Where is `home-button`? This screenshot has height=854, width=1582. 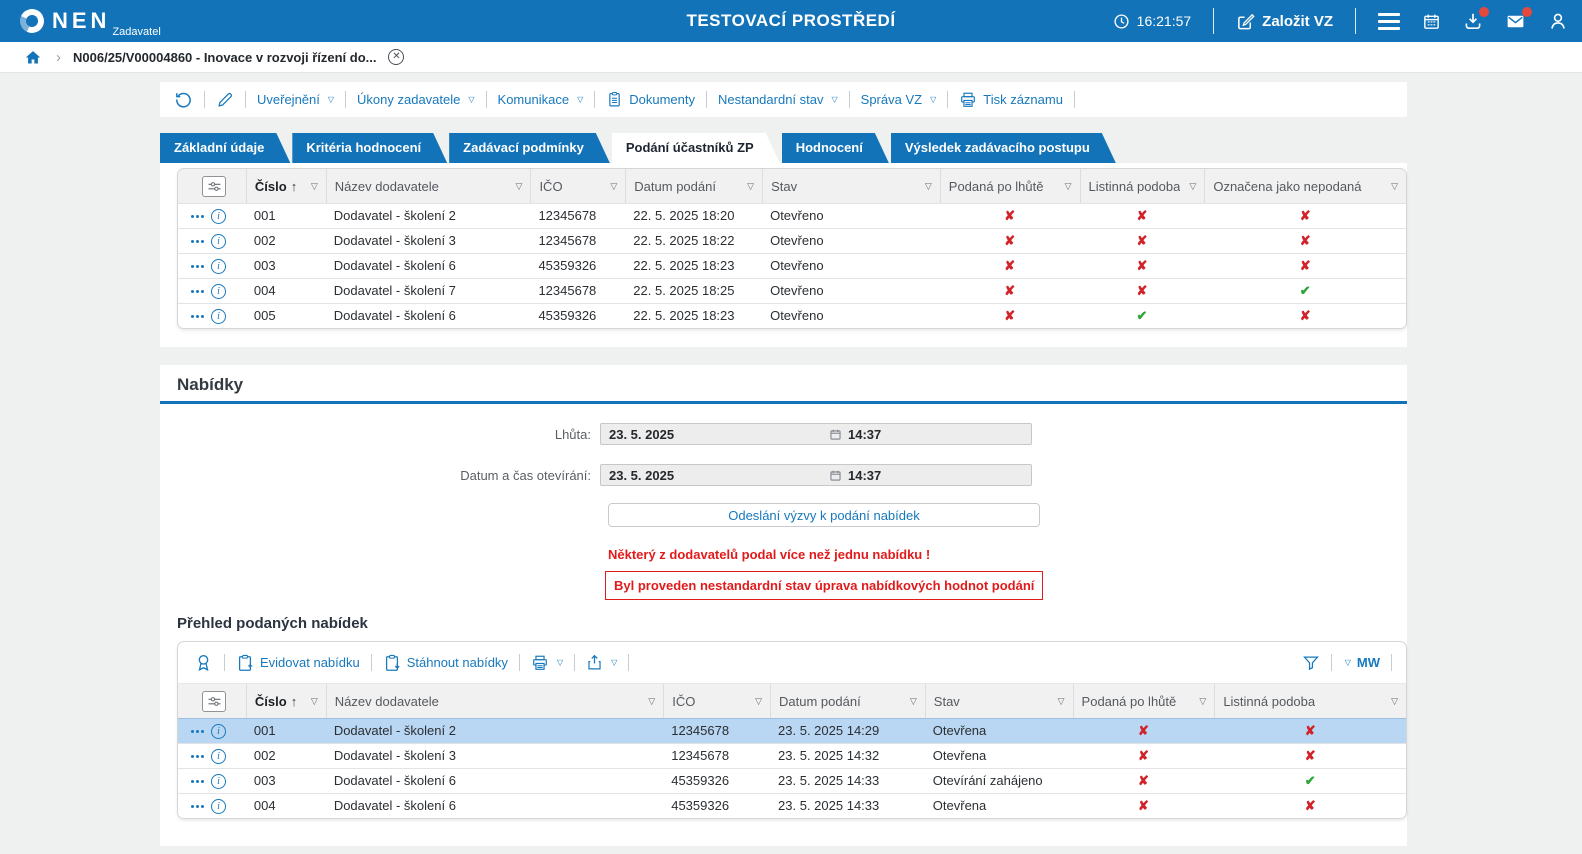 home-button is located at coordinates (33, 57).